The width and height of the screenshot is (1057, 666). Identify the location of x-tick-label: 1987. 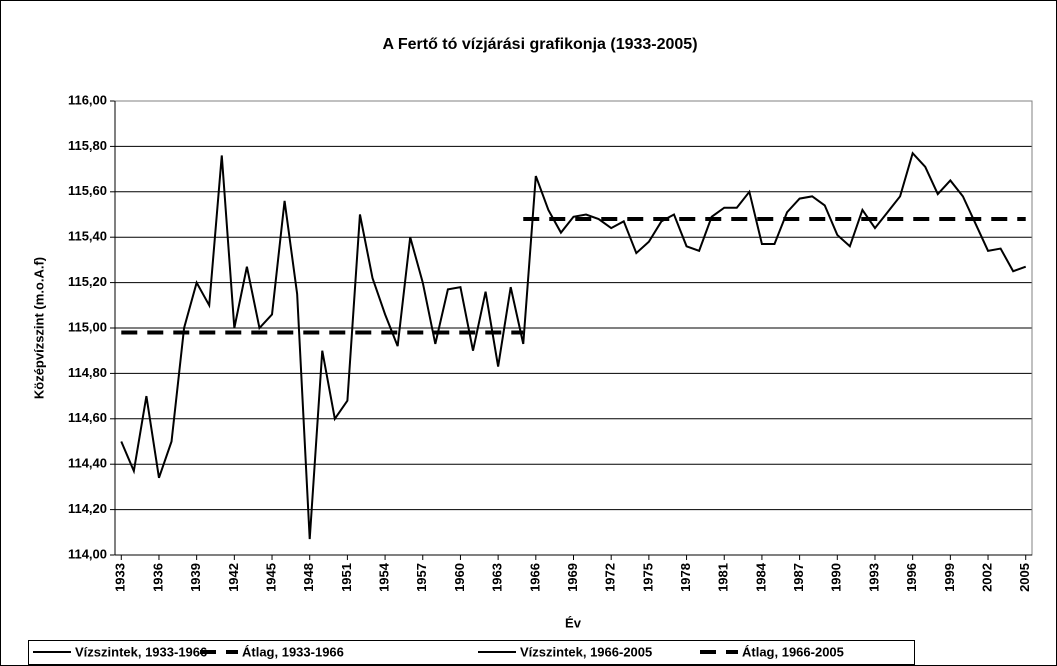
(798, 577).